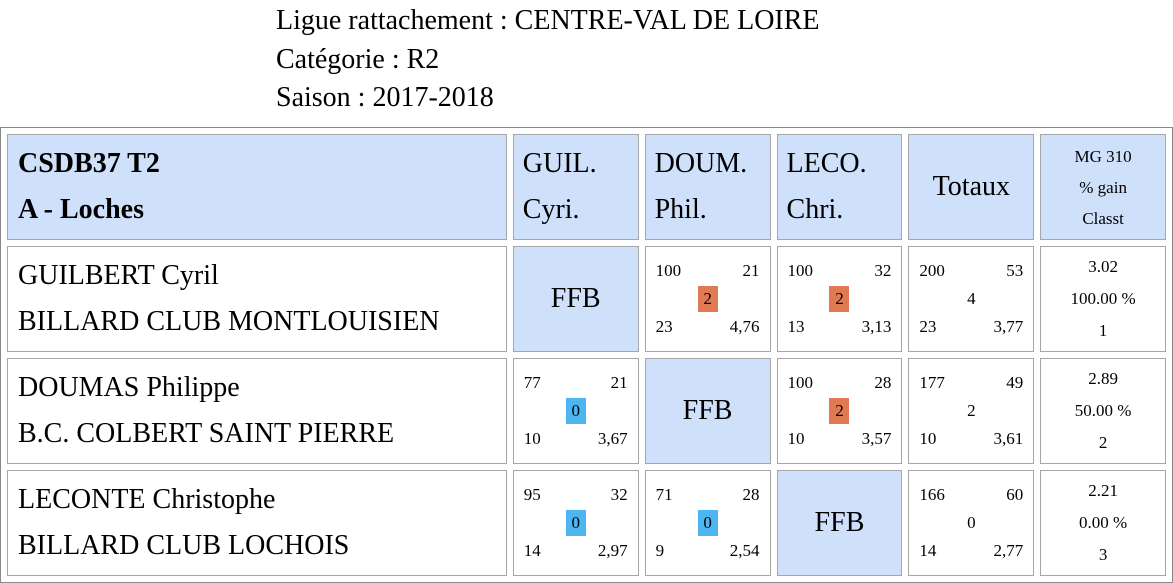 The height and width of the screenshot is (583, 1173). I want to click on overall-average: 3,77, so click(1008, 326).